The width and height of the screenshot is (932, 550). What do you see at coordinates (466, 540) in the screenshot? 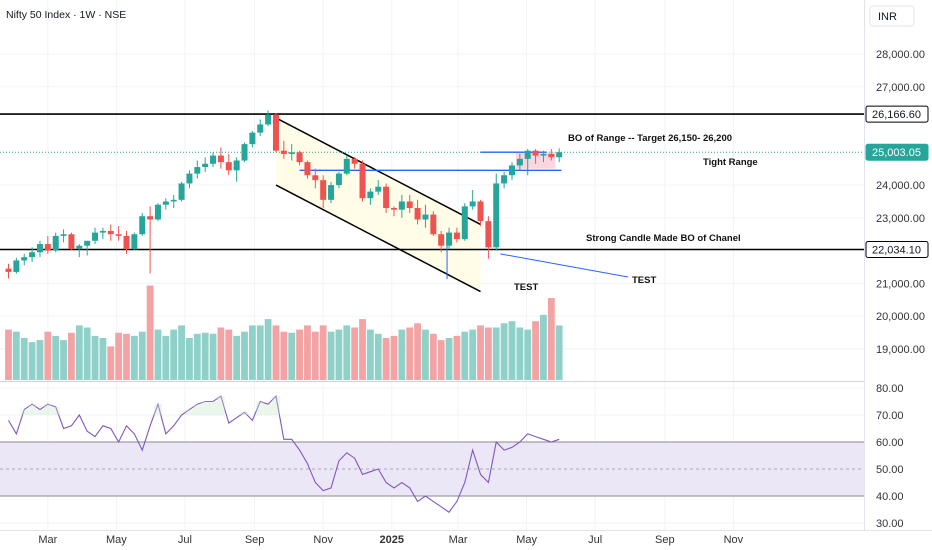
I see `time-axis: Mar May Jul Sep Nov 2025 Mar May Jul Sep Nov` at bounding box center [466, 540].